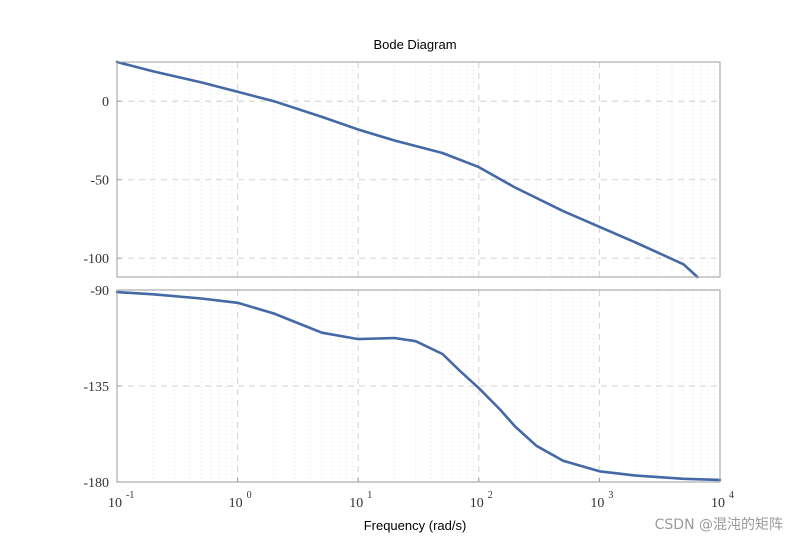 The height and width of the screenshot is (542, 797). I want to click on y-tick-label: -180, so click(96, 483).